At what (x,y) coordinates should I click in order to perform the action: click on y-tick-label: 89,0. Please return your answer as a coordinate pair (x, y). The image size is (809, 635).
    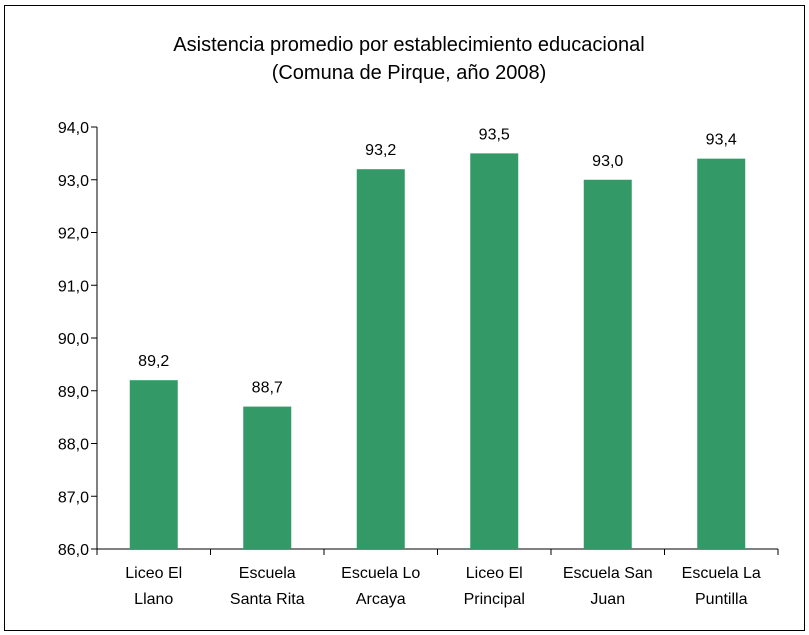
    Looking at the image, I should click on (73, 392).